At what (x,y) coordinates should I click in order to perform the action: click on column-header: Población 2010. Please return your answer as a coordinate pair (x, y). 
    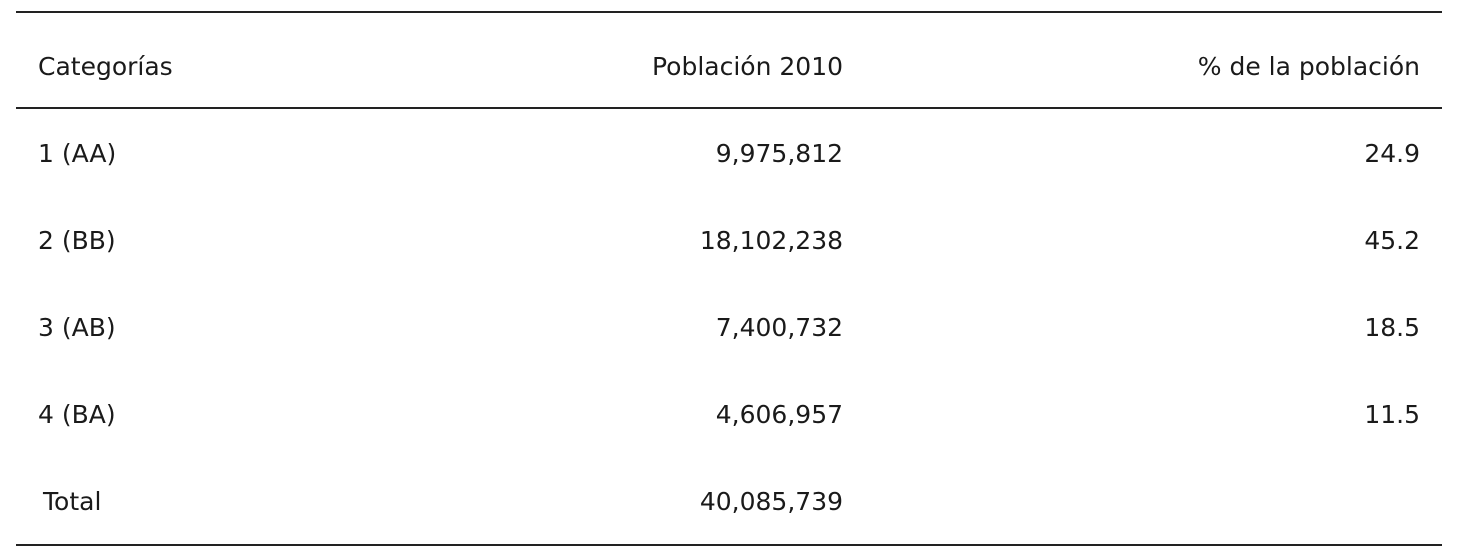
    Looking at the image, I should click on (747, 66).